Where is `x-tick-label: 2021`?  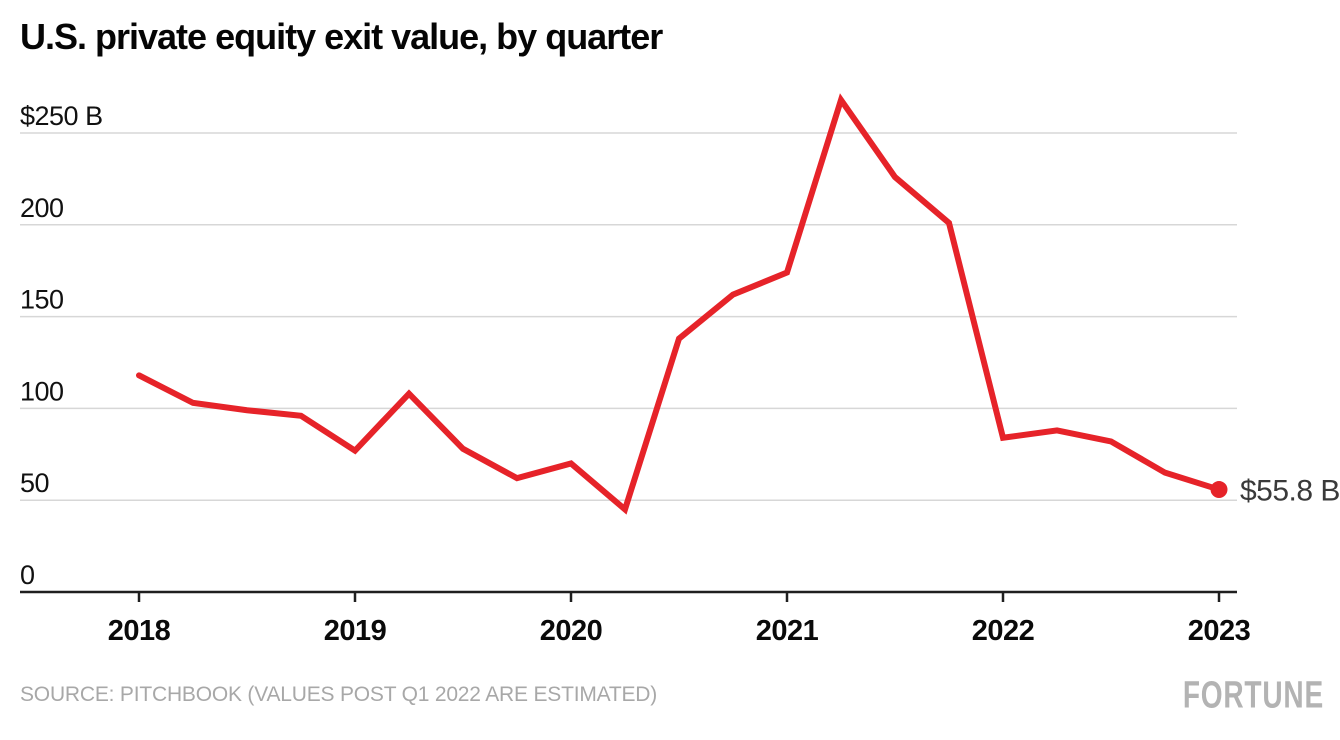
x-tick-label: 2021 is located at coordinates (787, 631).